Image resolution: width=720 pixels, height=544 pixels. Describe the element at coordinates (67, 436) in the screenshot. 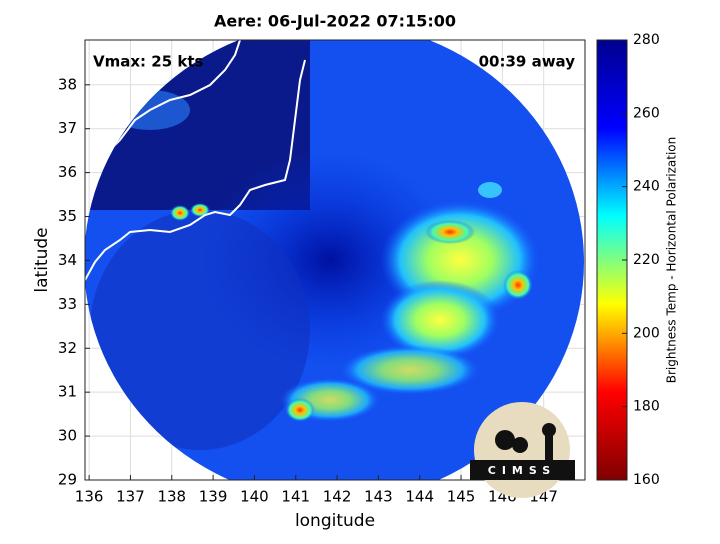

I see `y-tick-label: 30` at that location.